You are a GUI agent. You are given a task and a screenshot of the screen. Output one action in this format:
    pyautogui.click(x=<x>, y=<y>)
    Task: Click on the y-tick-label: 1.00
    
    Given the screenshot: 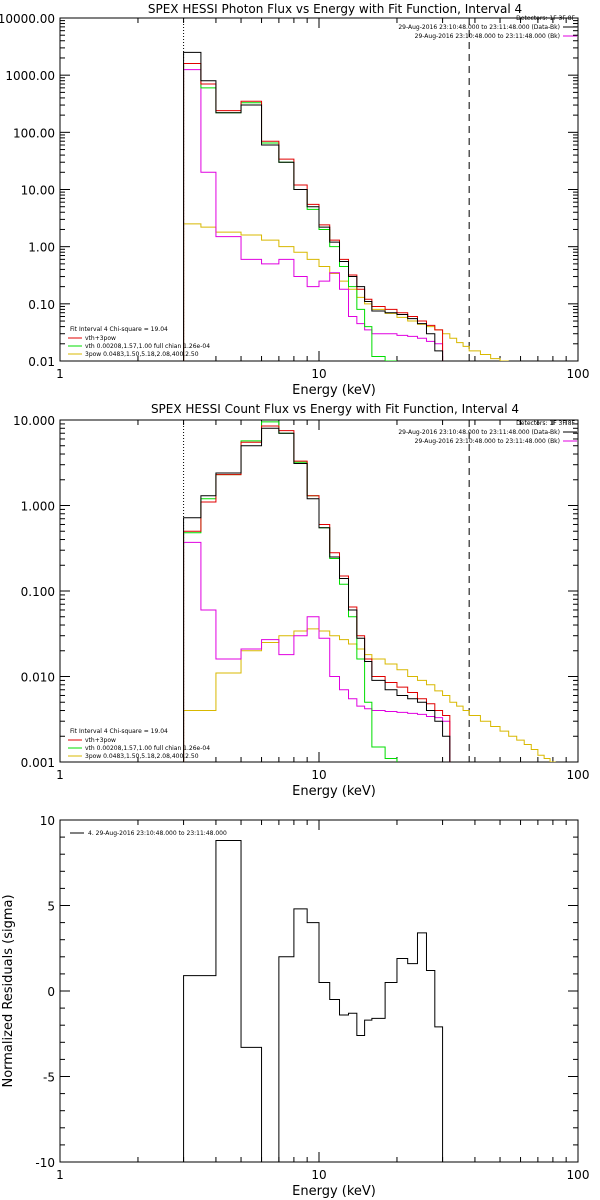 What is the action you would take?
    pyautogui.click(x=41, y=248)
    